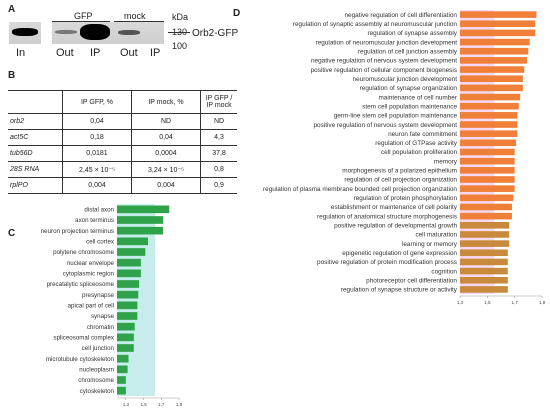  What do you see at coordinates (35, 121) in the screenshot?
I see `gene-name: orb2` at bounding box center [35, 121].